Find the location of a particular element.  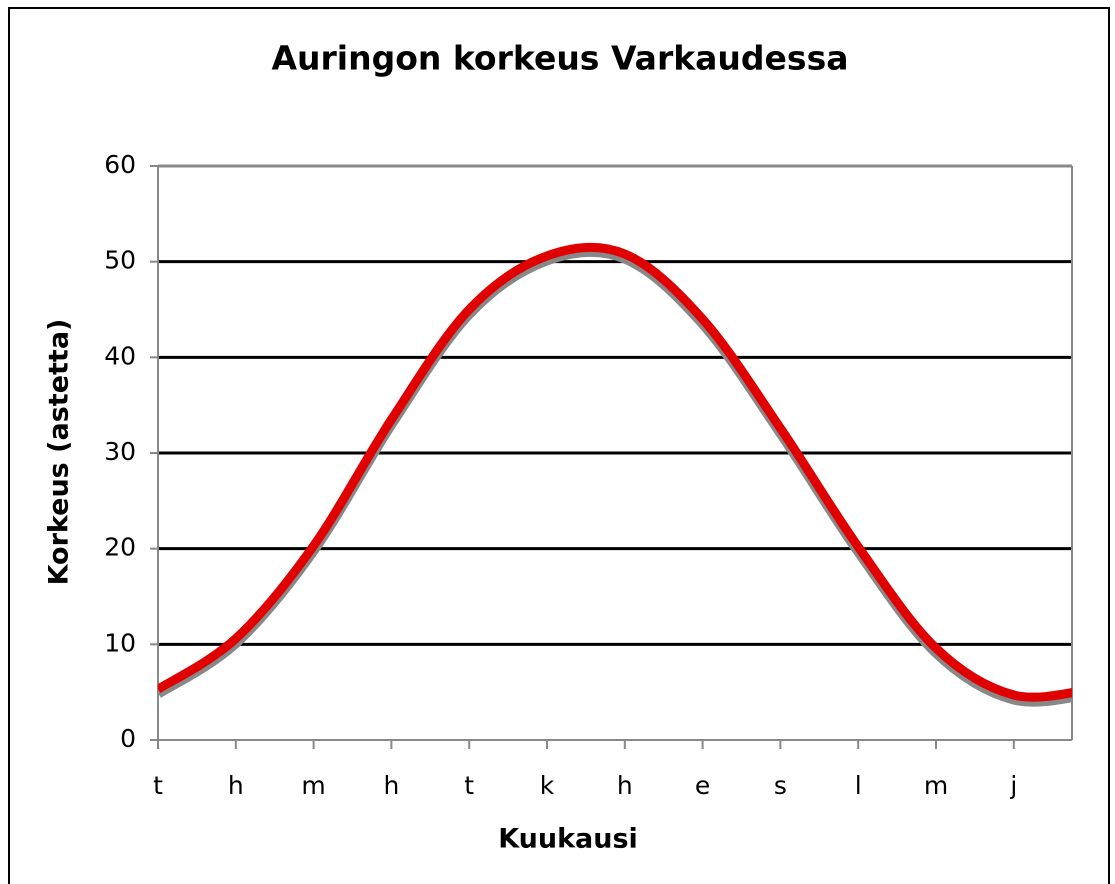

y-tick-label: 10 is located at coordinates (120, 642).